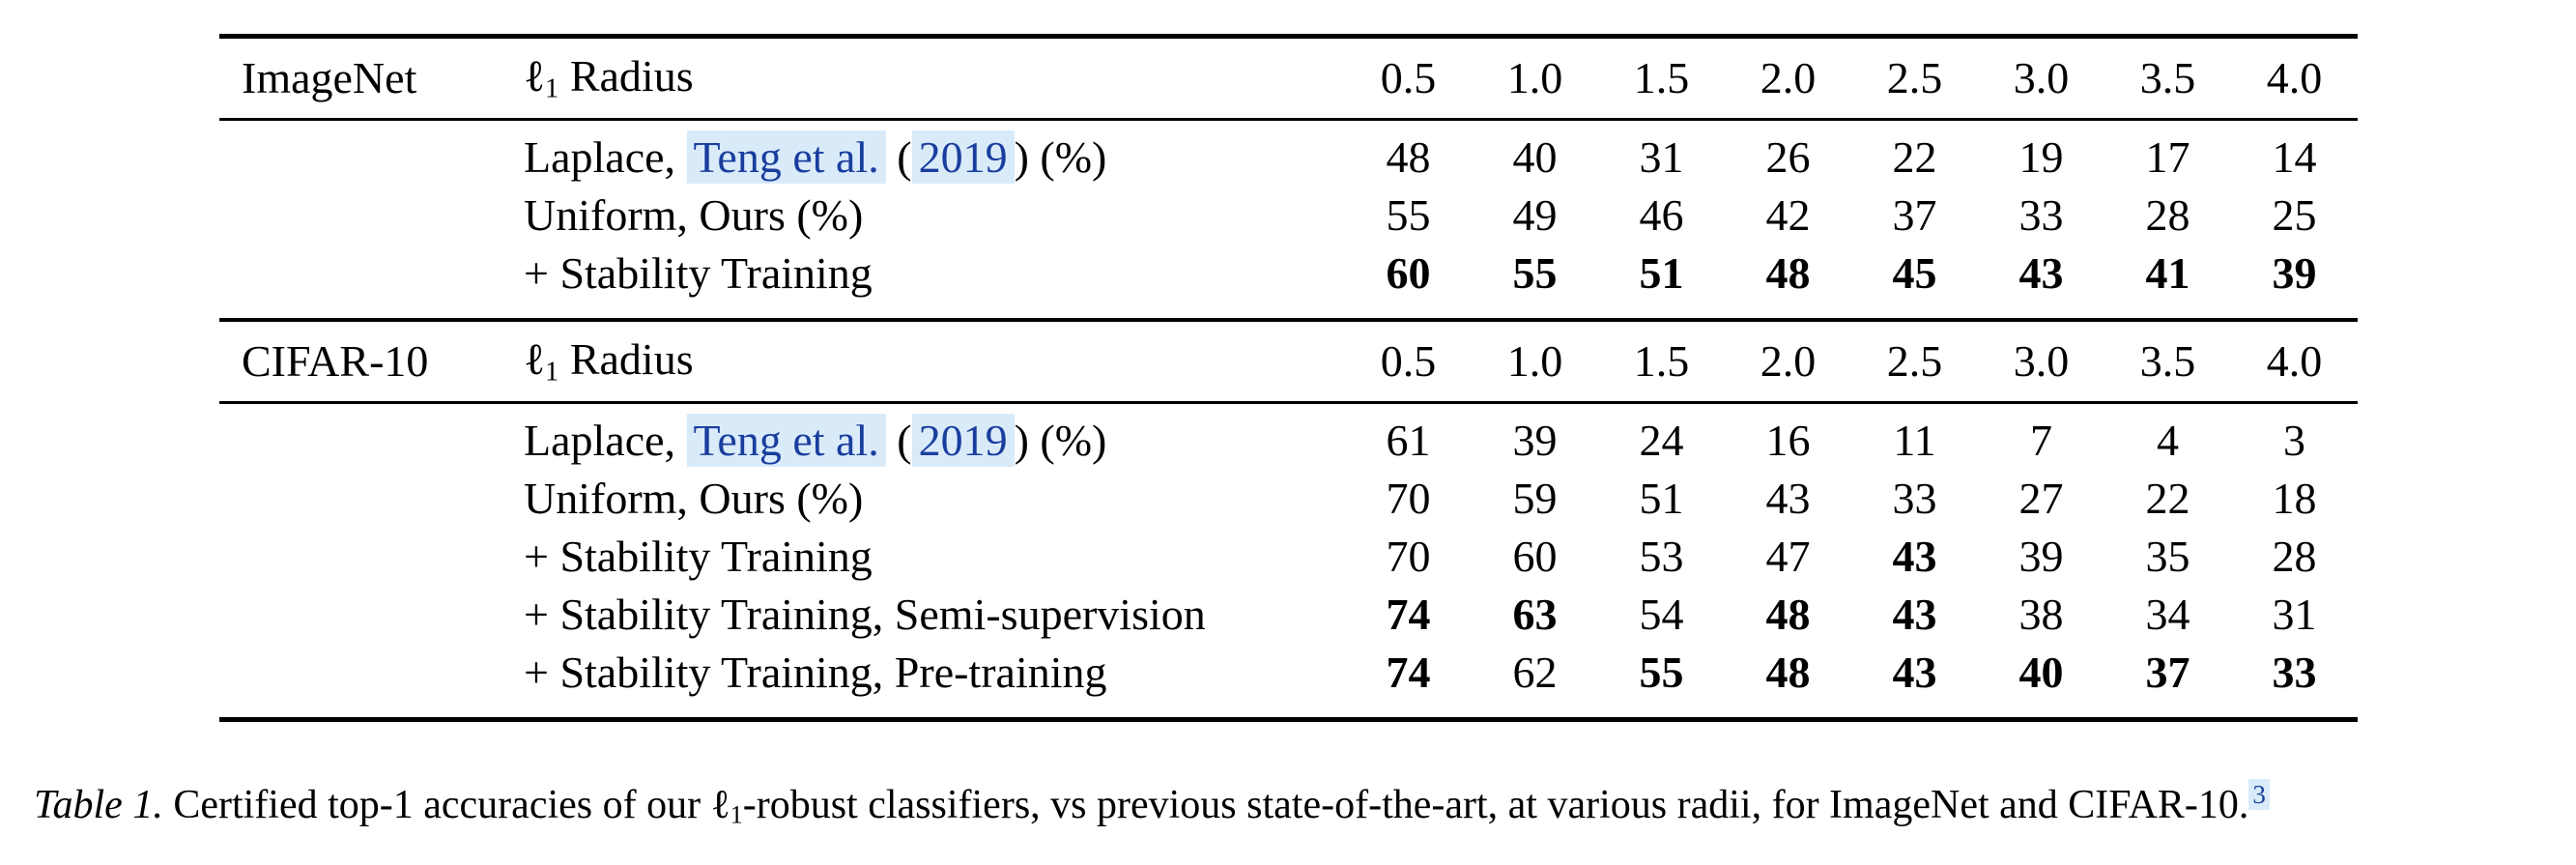 The width and height of the screenshot is (2576, 865). I want to click on accuracy-value: 62, so click(1535, 672).